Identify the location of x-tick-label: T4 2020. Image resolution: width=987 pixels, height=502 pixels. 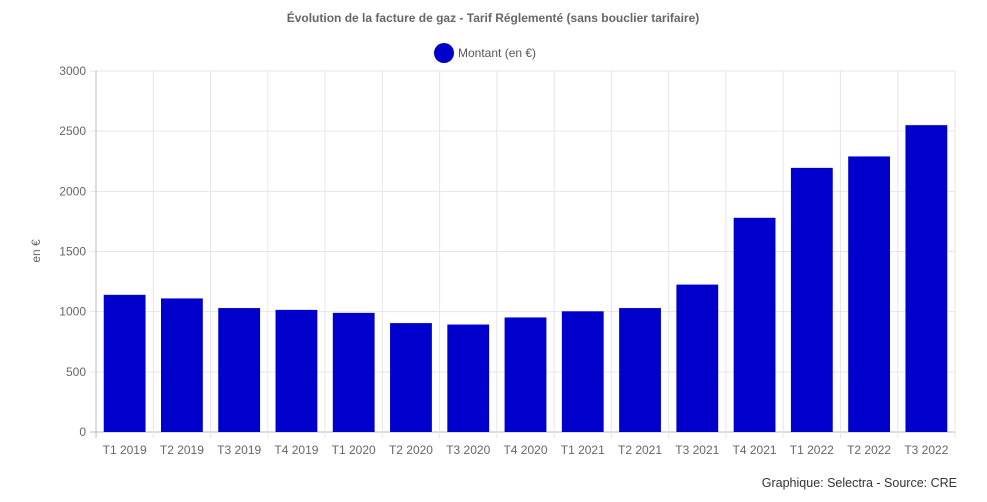
(525, 450).